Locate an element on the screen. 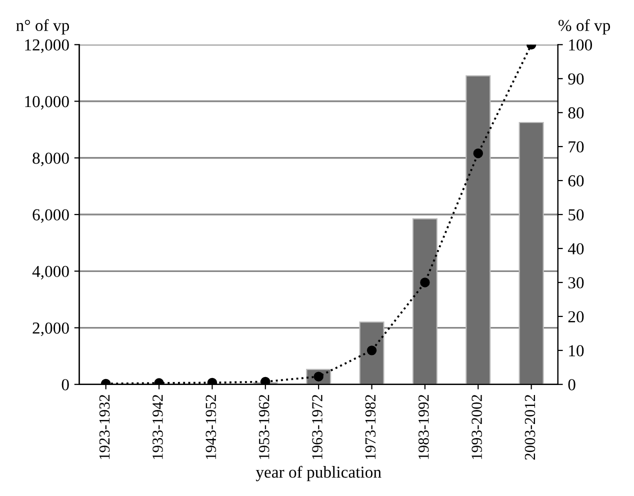  y2-tick-label: 40 is located at coordinates (576, 248).